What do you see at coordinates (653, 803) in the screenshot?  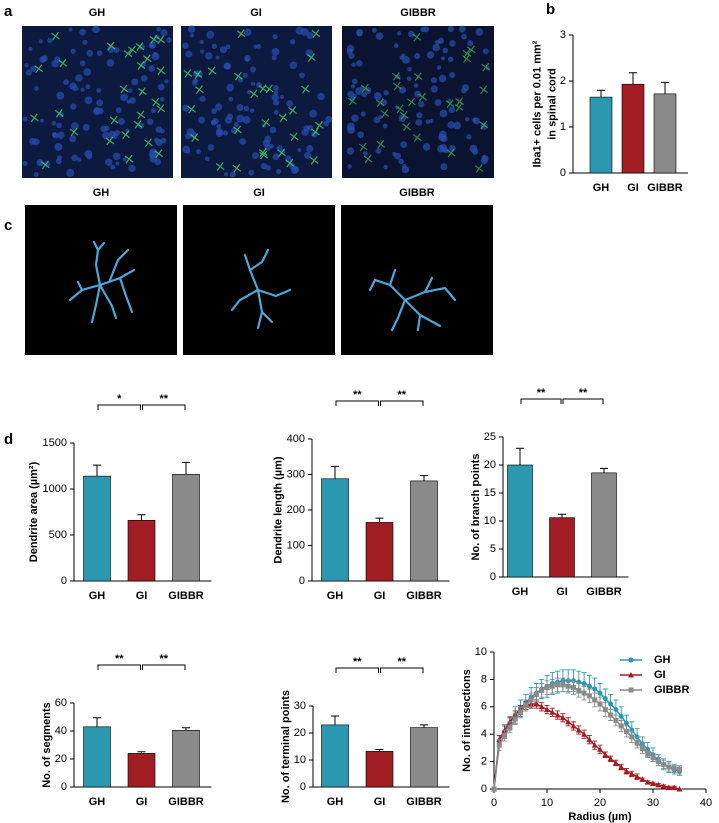 I see `x-tick-label: 30` at bounding box center [653, 803].